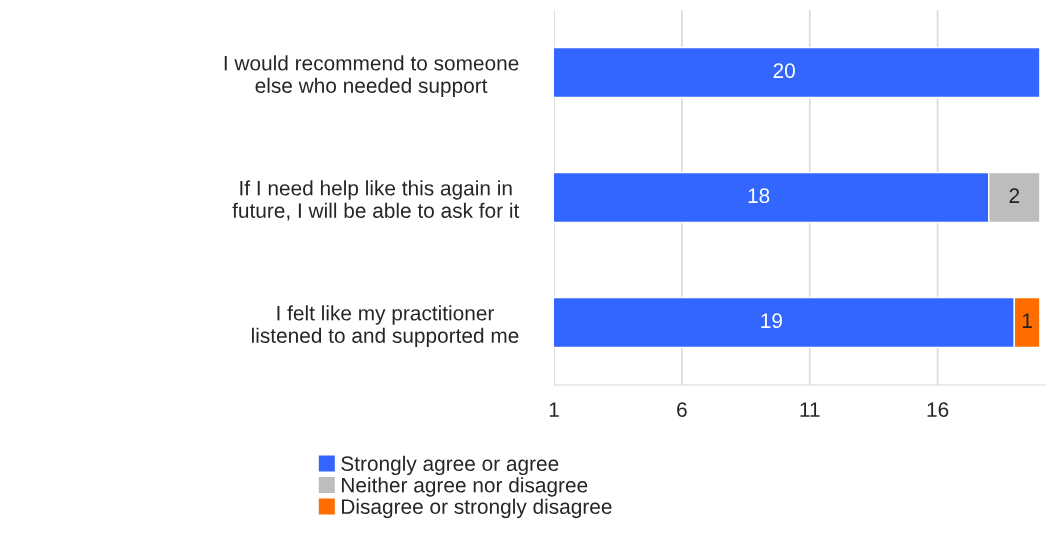  Describe the element at coordinates (771, 321) in the screenshot. I see `data-label: 19` at that location.